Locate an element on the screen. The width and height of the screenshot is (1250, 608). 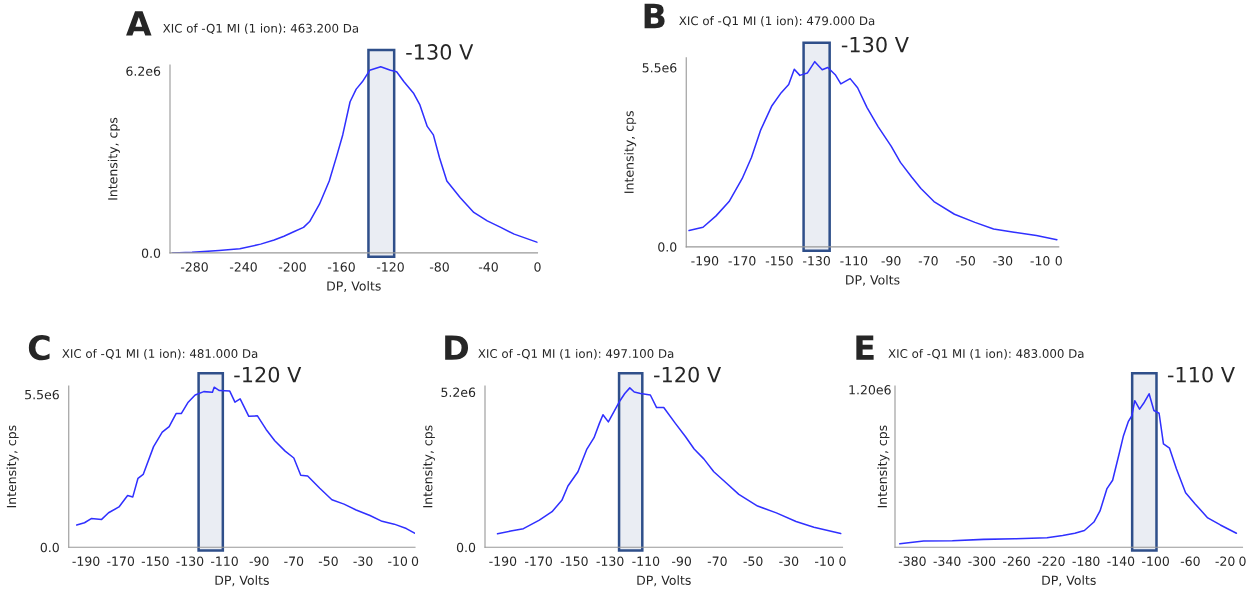
chart-title: E is located at coordinates (865, 347).